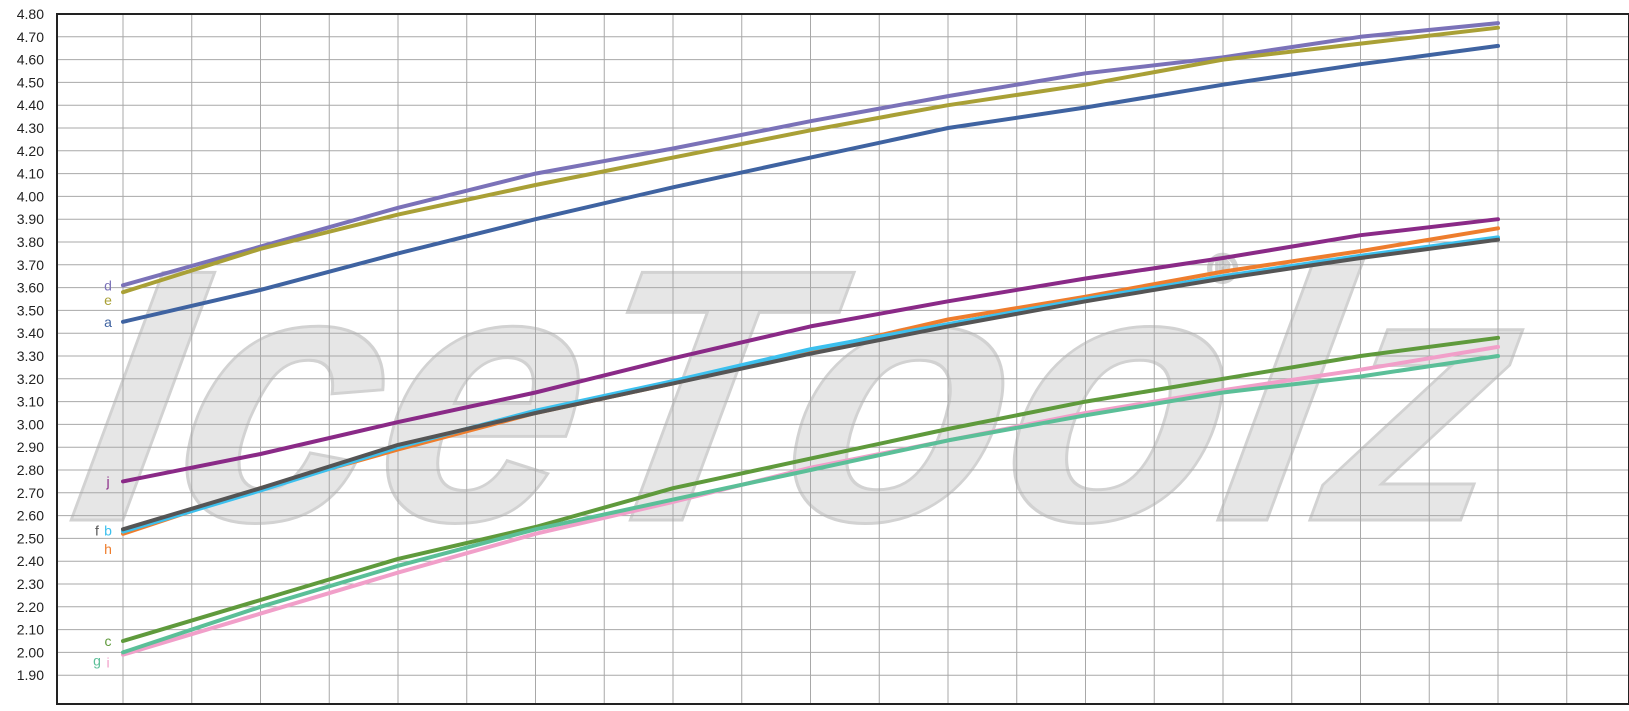  What do you see at coordinates (30, 538) in the screenshot?
I see `y-tick-label: 2.50` at bounding box center [30, 538].